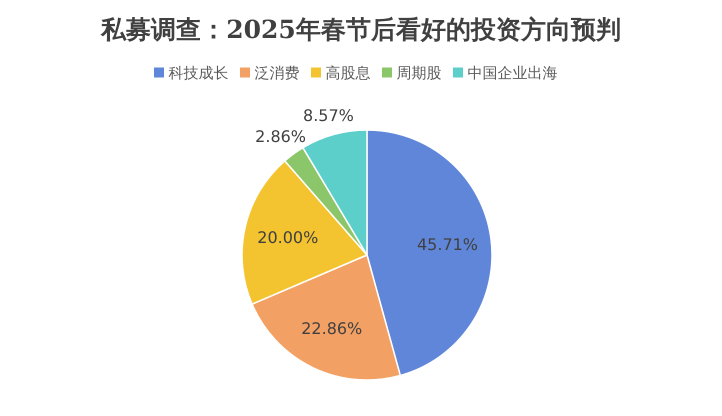  I want to click on legend-label: 泛消费, so click(277, 73).